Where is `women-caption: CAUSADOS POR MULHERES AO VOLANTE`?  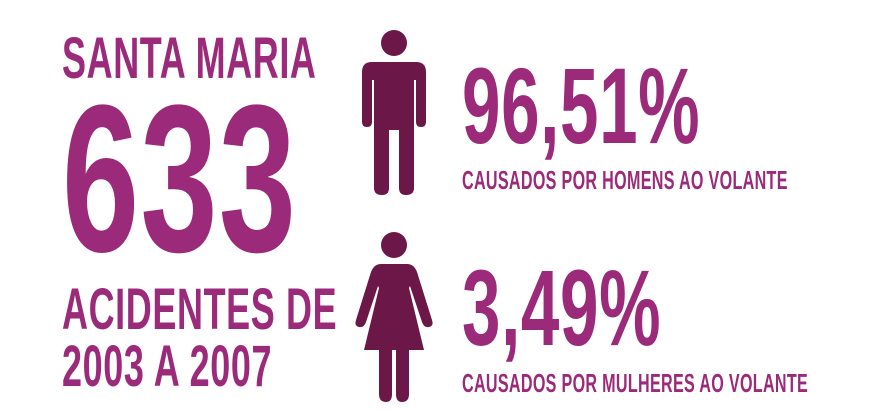
women-caption: CAUSADOS POR MULHERES AO VOLANTE is located at coordinates (635, 383).